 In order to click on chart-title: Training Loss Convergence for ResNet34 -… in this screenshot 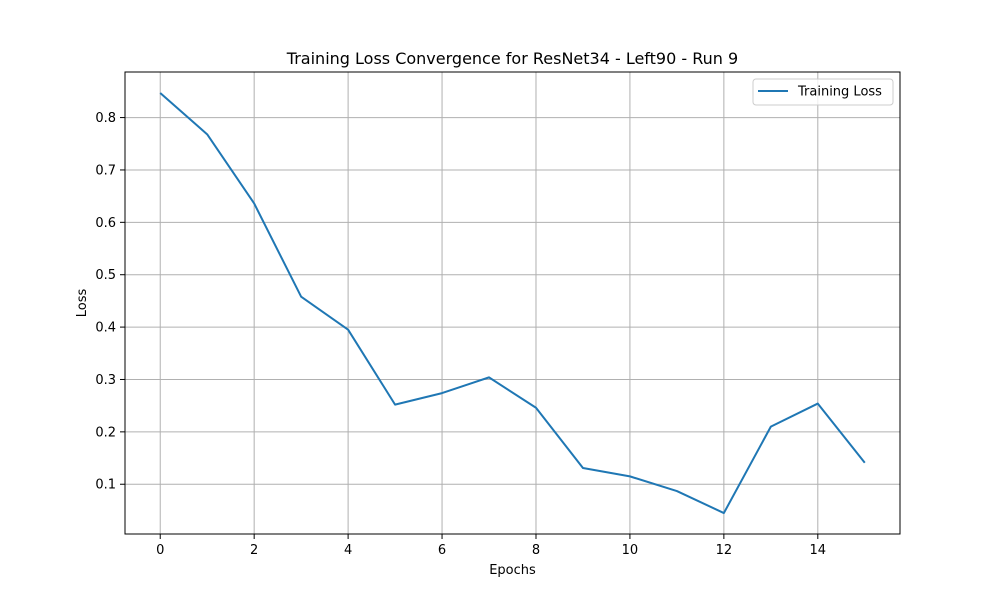, I will do `click(512, 58)`.